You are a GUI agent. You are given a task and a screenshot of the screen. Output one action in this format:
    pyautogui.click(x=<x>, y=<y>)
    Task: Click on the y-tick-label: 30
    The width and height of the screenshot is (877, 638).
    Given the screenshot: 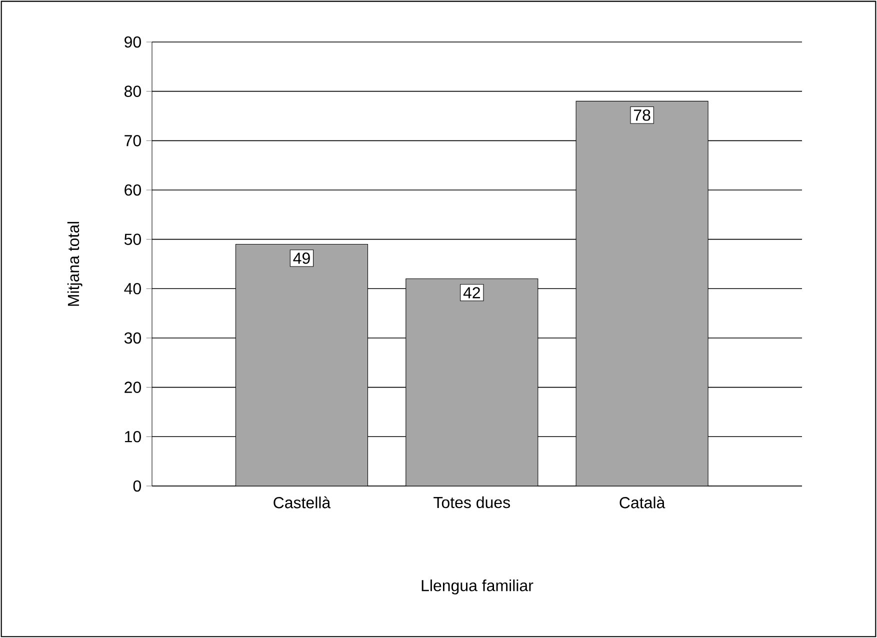 What is the action you would take?
    pyautogui.click(x=132, y=338)
    